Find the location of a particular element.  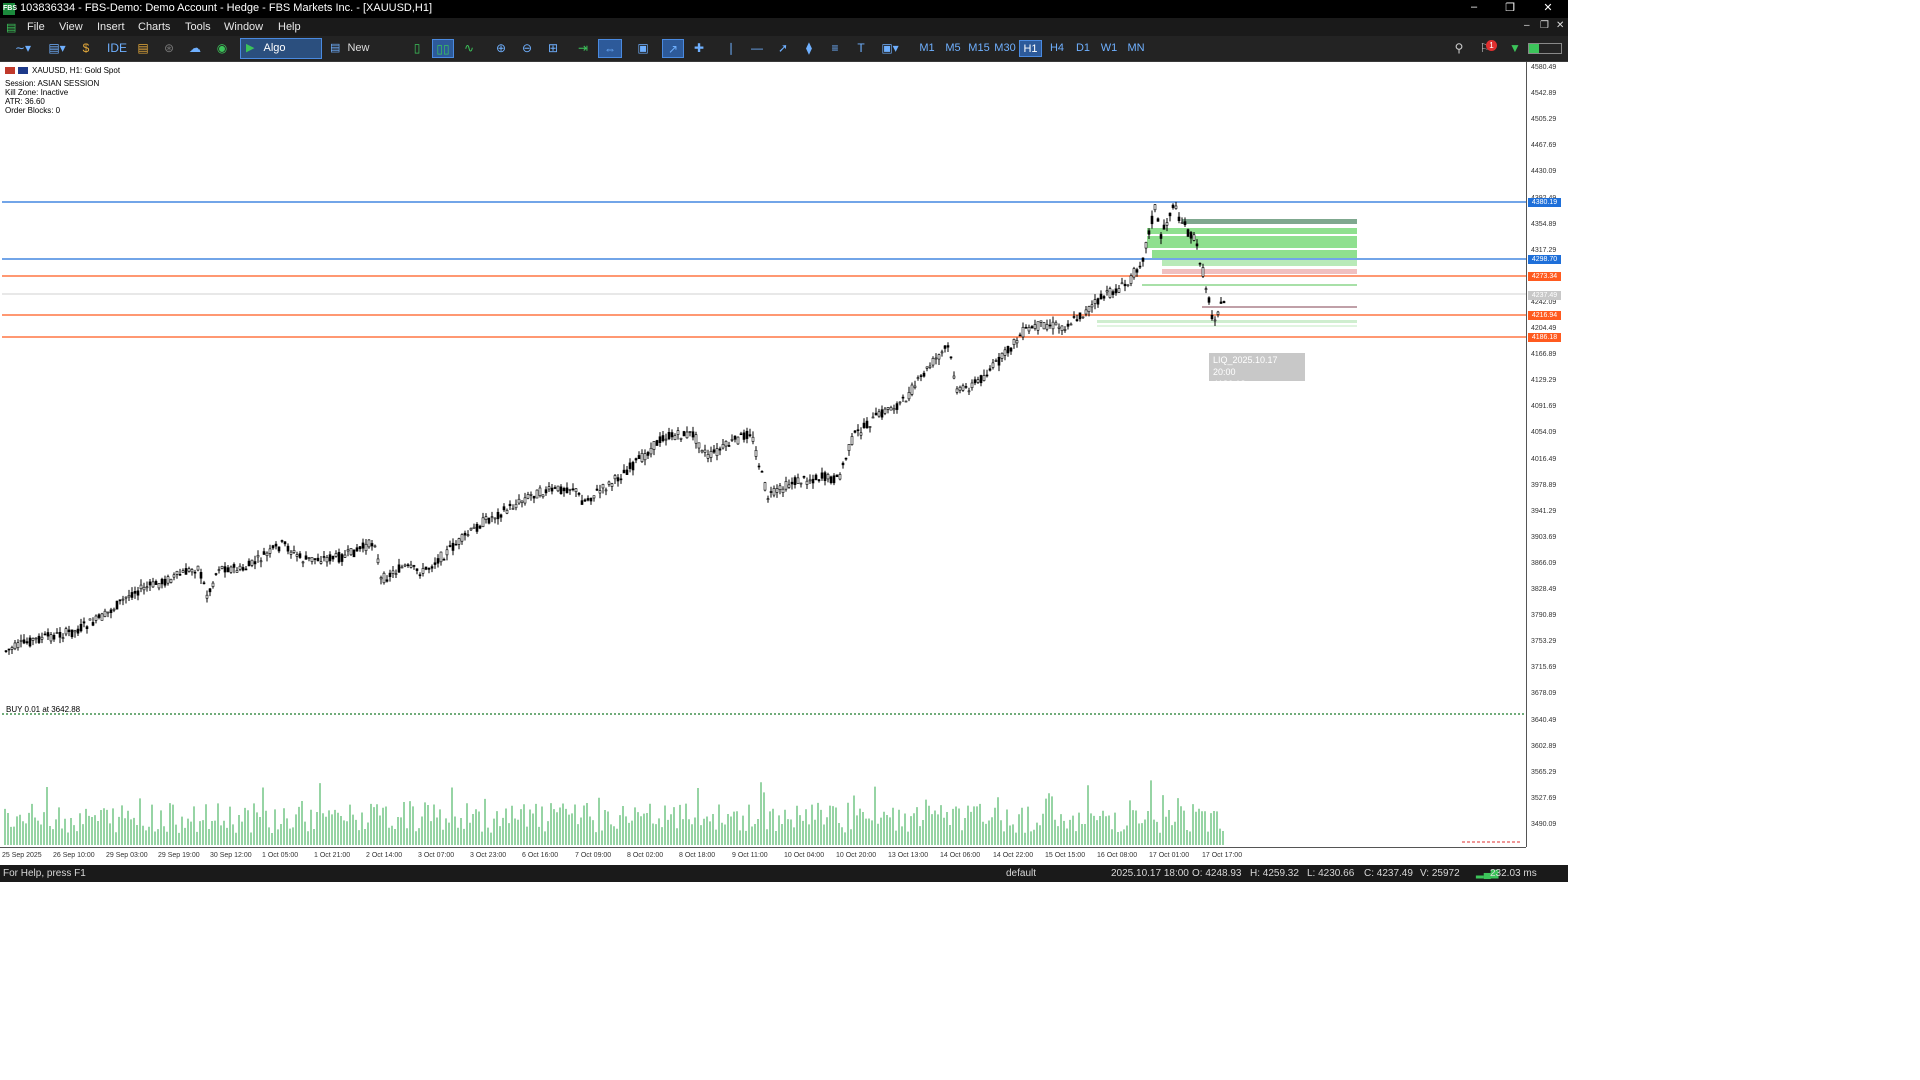

time-axis-label: 10 Oct 20:00 is located at coordinates (856, 855).